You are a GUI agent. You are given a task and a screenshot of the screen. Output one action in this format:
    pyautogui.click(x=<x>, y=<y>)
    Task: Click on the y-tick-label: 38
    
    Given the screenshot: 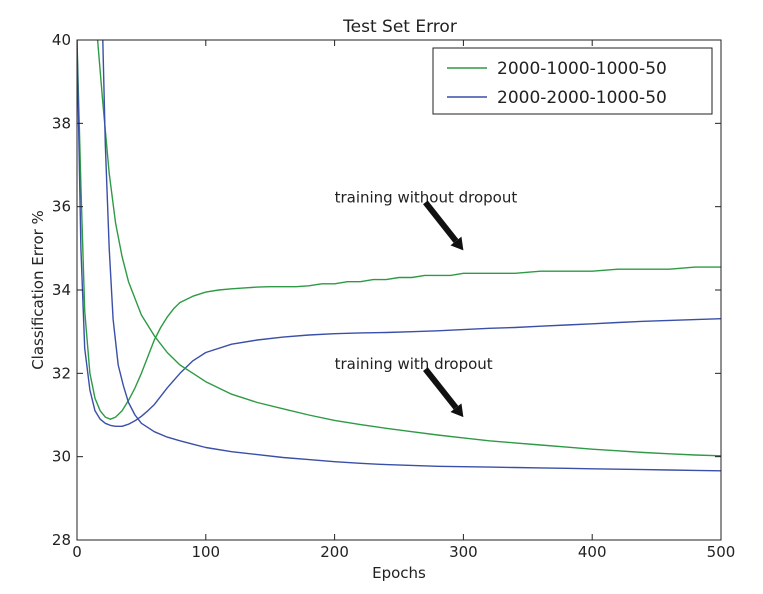 What is the action you would take?
    pyautogui.click(x=61, y=123)
    